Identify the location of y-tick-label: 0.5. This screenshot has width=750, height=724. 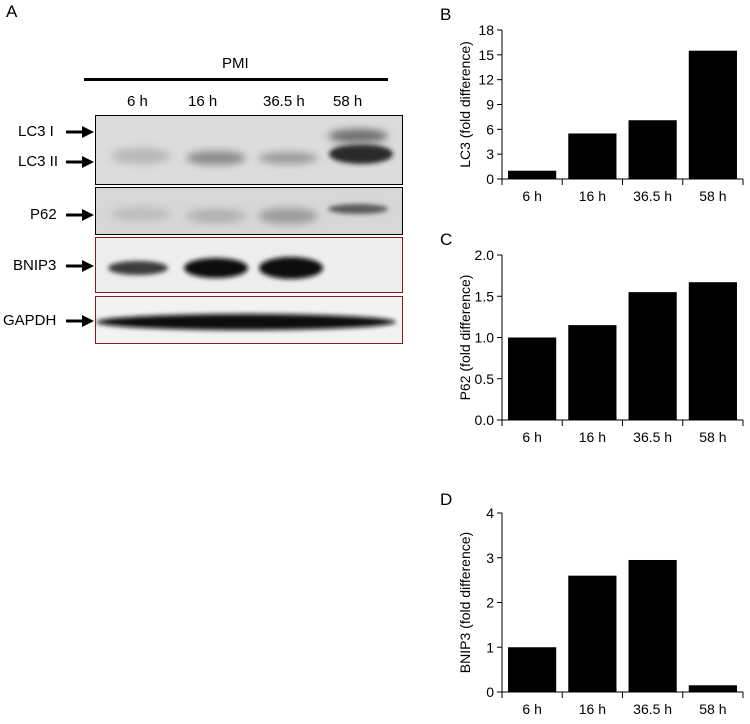
(485, 379).